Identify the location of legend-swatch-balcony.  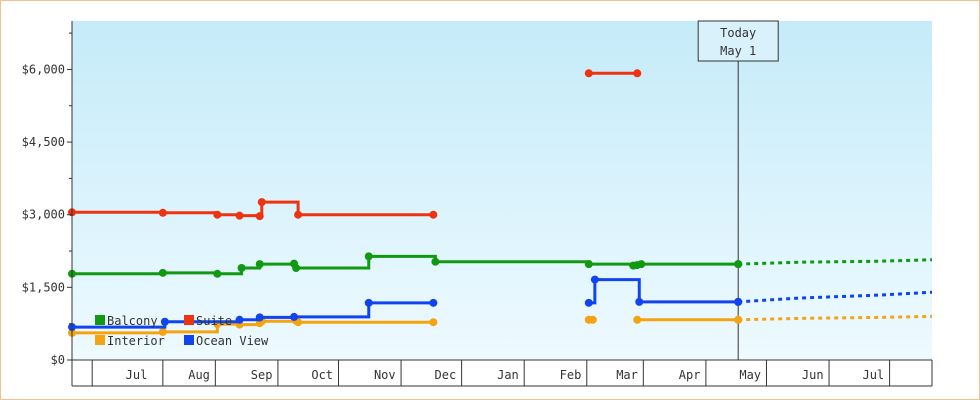
(100, 320).